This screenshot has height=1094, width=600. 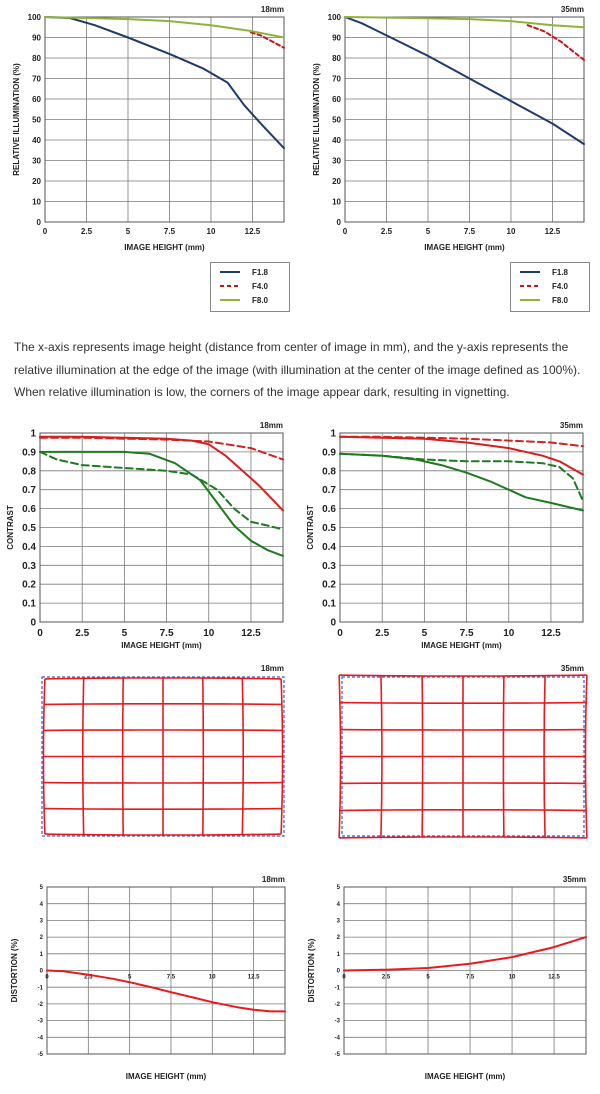 I want to click on y-tick-label: -3, so click(x=41, y=1022).